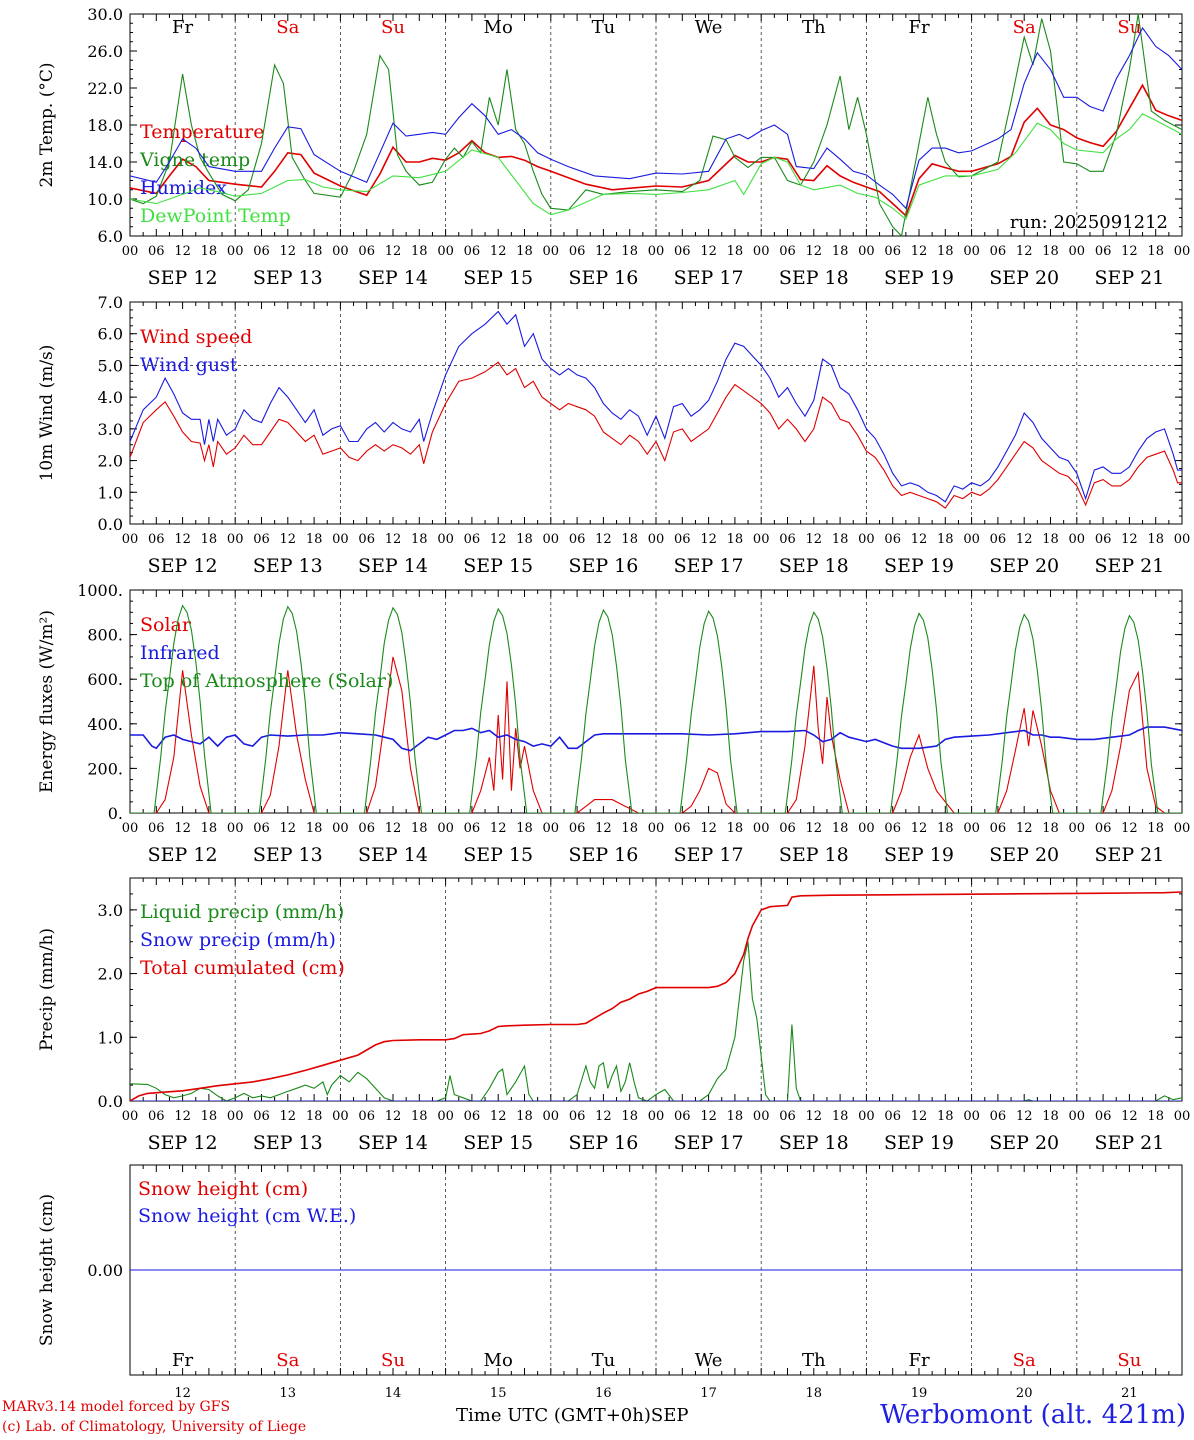  Describe the element at coordinates (1033, 1415) in the screenshot. I see `station-label: Werbomont (alt. 421m)` at that location.